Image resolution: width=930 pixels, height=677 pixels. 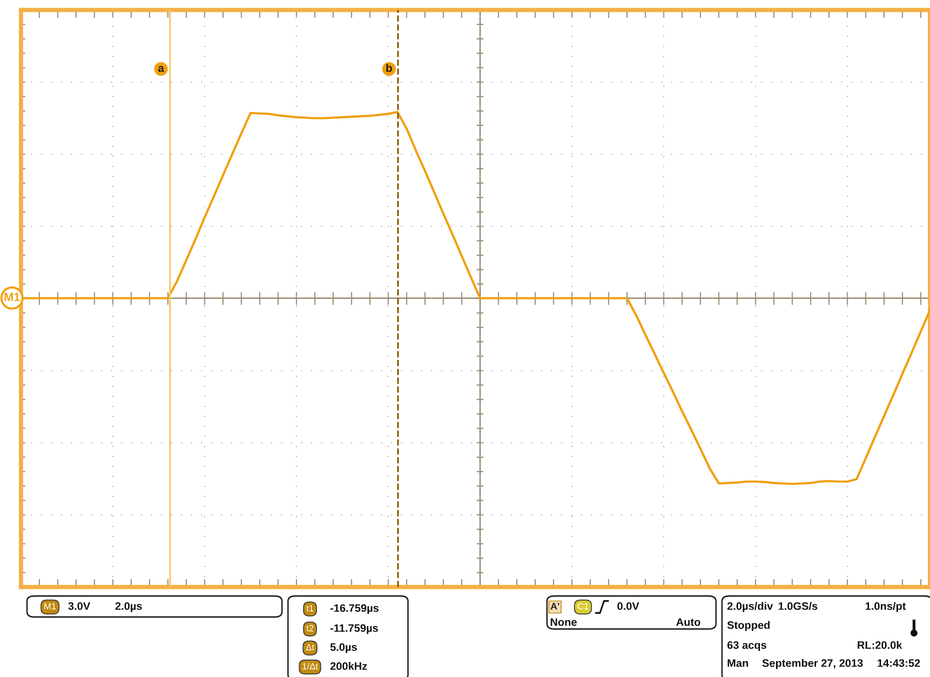 What do you see at coordinates (750, 607) in the screenshot?
I see `text: 2.0µs/div` at bounding box center [750, 607].